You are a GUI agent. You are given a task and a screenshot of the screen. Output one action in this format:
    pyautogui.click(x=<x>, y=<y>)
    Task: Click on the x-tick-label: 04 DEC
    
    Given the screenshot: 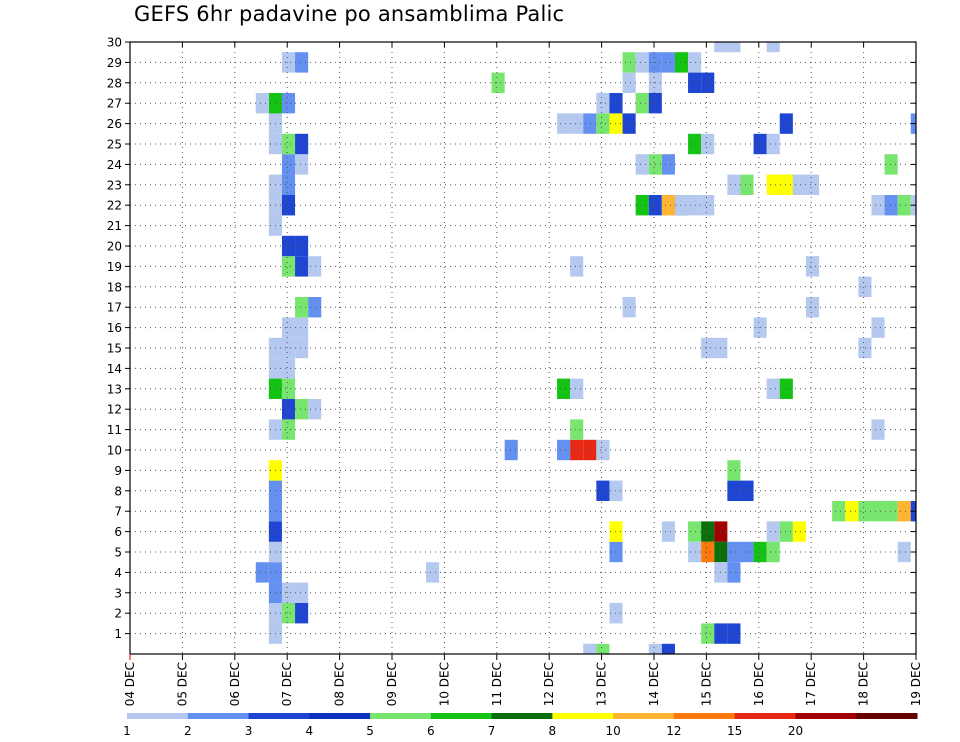 What is the action you would take?
    pyautogui.click(x=130, y=684)
    